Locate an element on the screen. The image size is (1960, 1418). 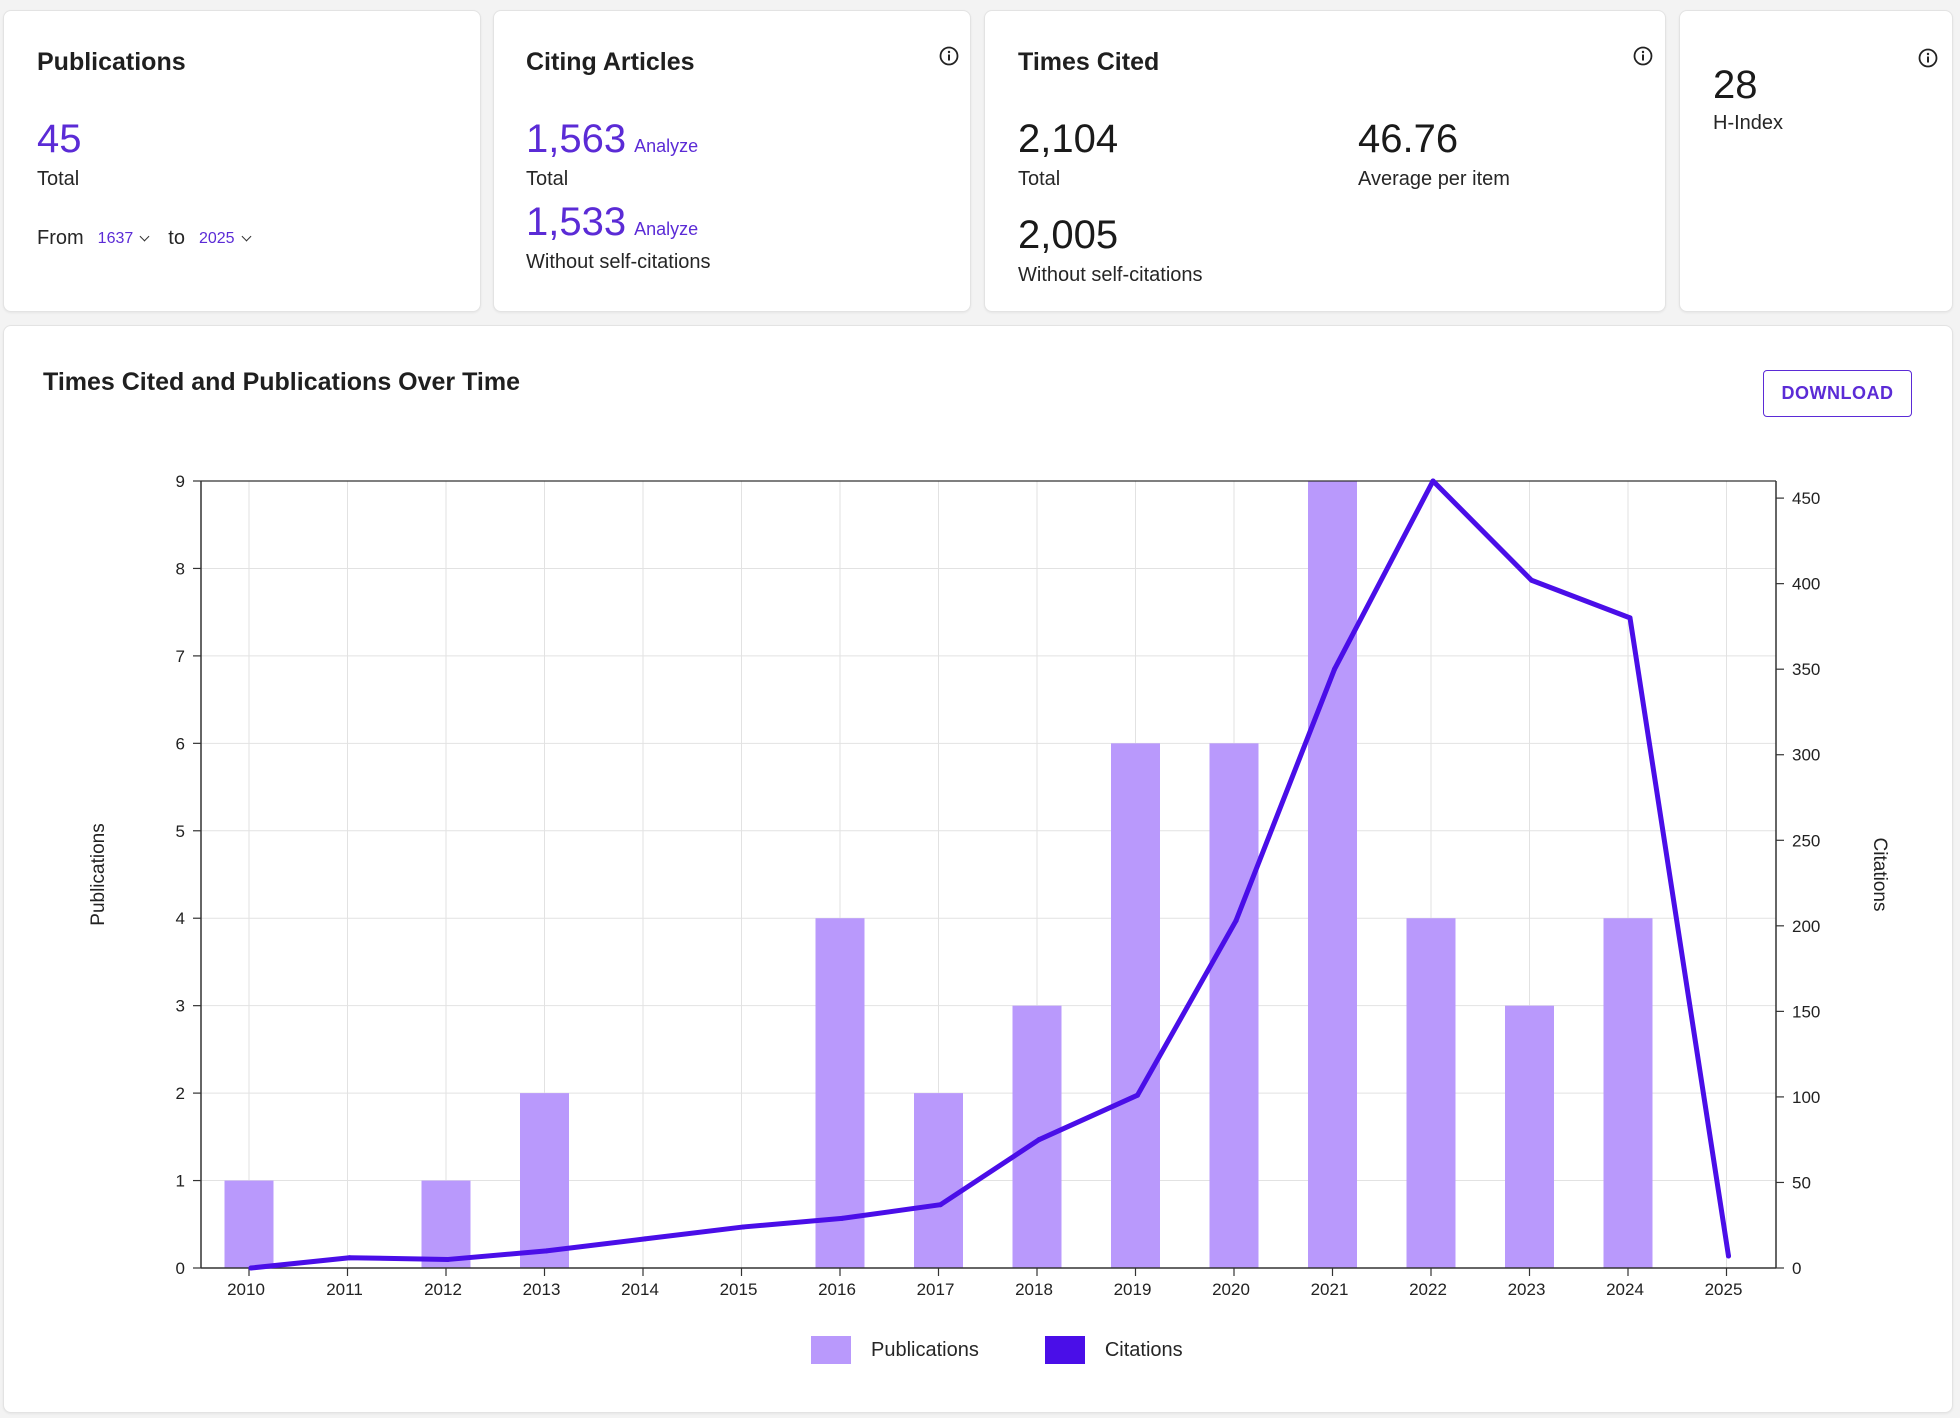
times-cited-without-label: Without self-citations is located at coordinates (1110, 275).